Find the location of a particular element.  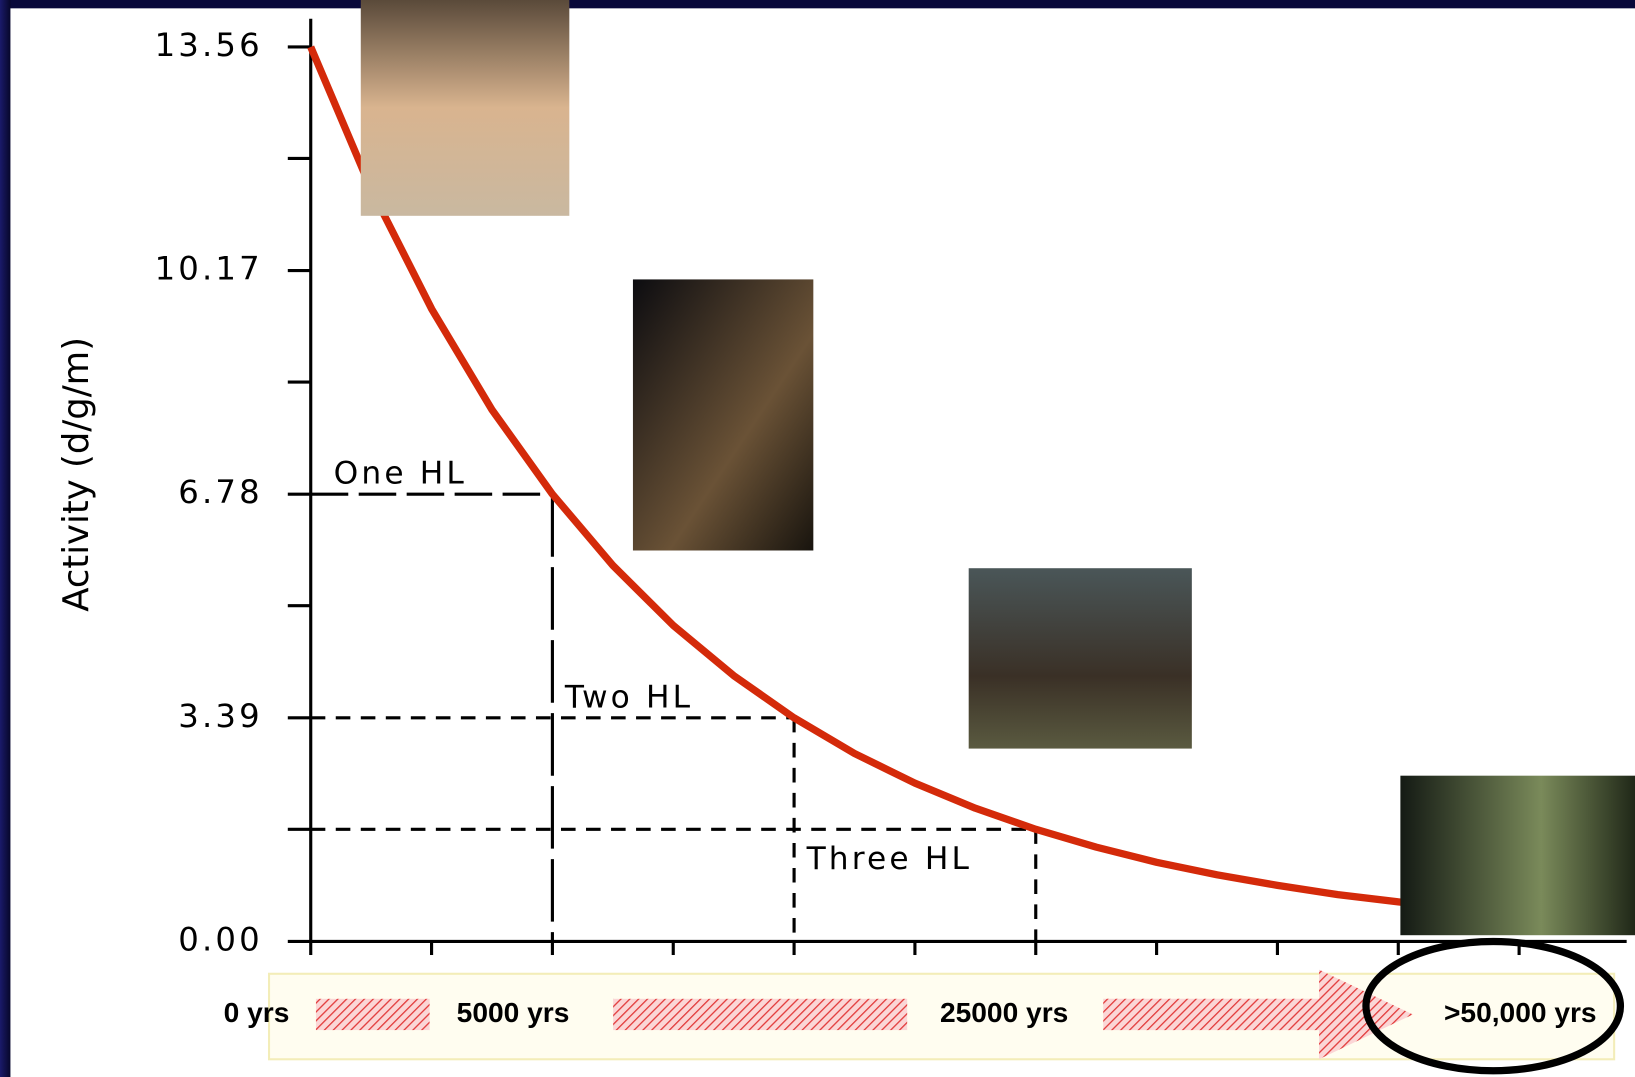

photo-dinosaur is located at coordinates (1517, 855).